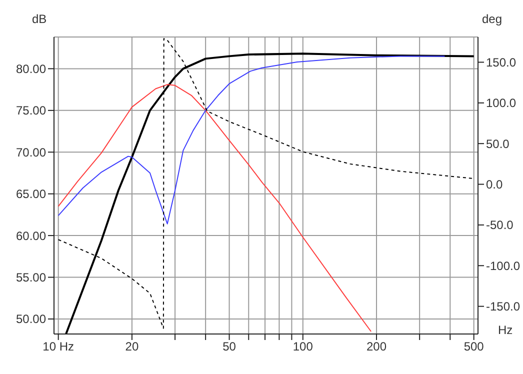  I want to click on y2-tick-label: 0.0, so click(495, 185).